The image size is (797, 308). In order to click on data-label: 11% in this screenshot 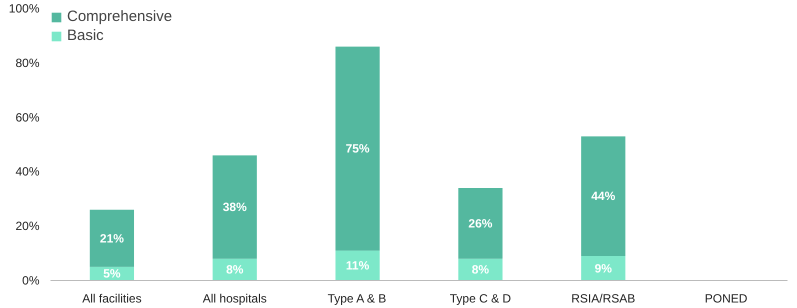, I will do `click(358, 265)`.